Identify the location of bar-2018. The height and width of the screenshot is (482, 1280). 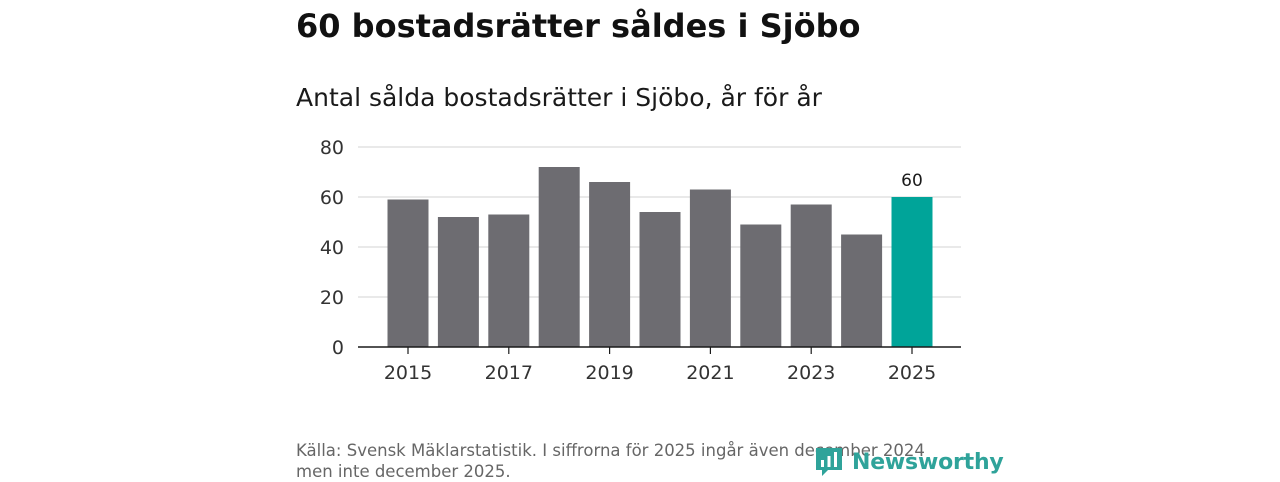
(559, 257).